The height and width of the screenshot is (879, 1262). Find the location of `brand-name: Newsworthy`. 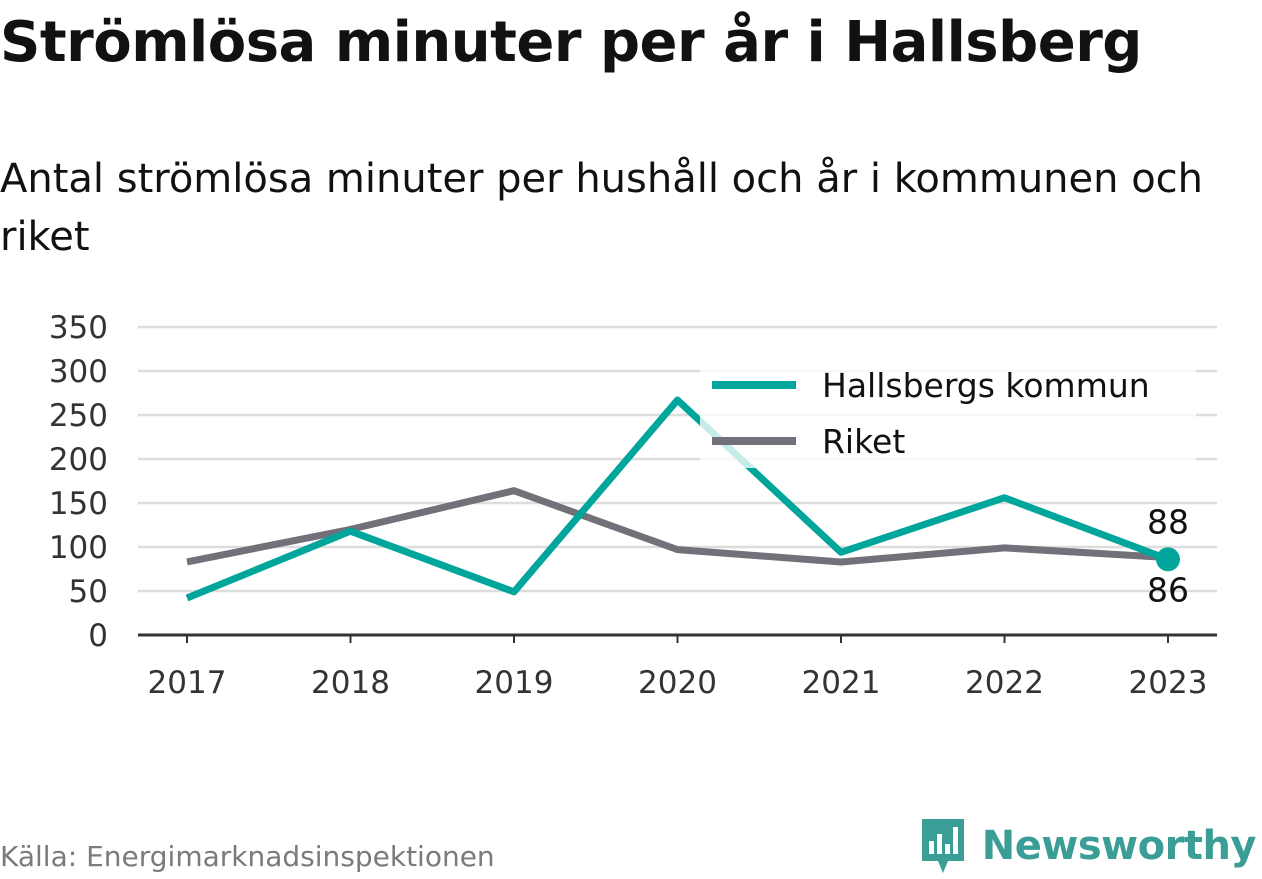

brand-name: Newsworthy is located at coordinates (1119, 846).